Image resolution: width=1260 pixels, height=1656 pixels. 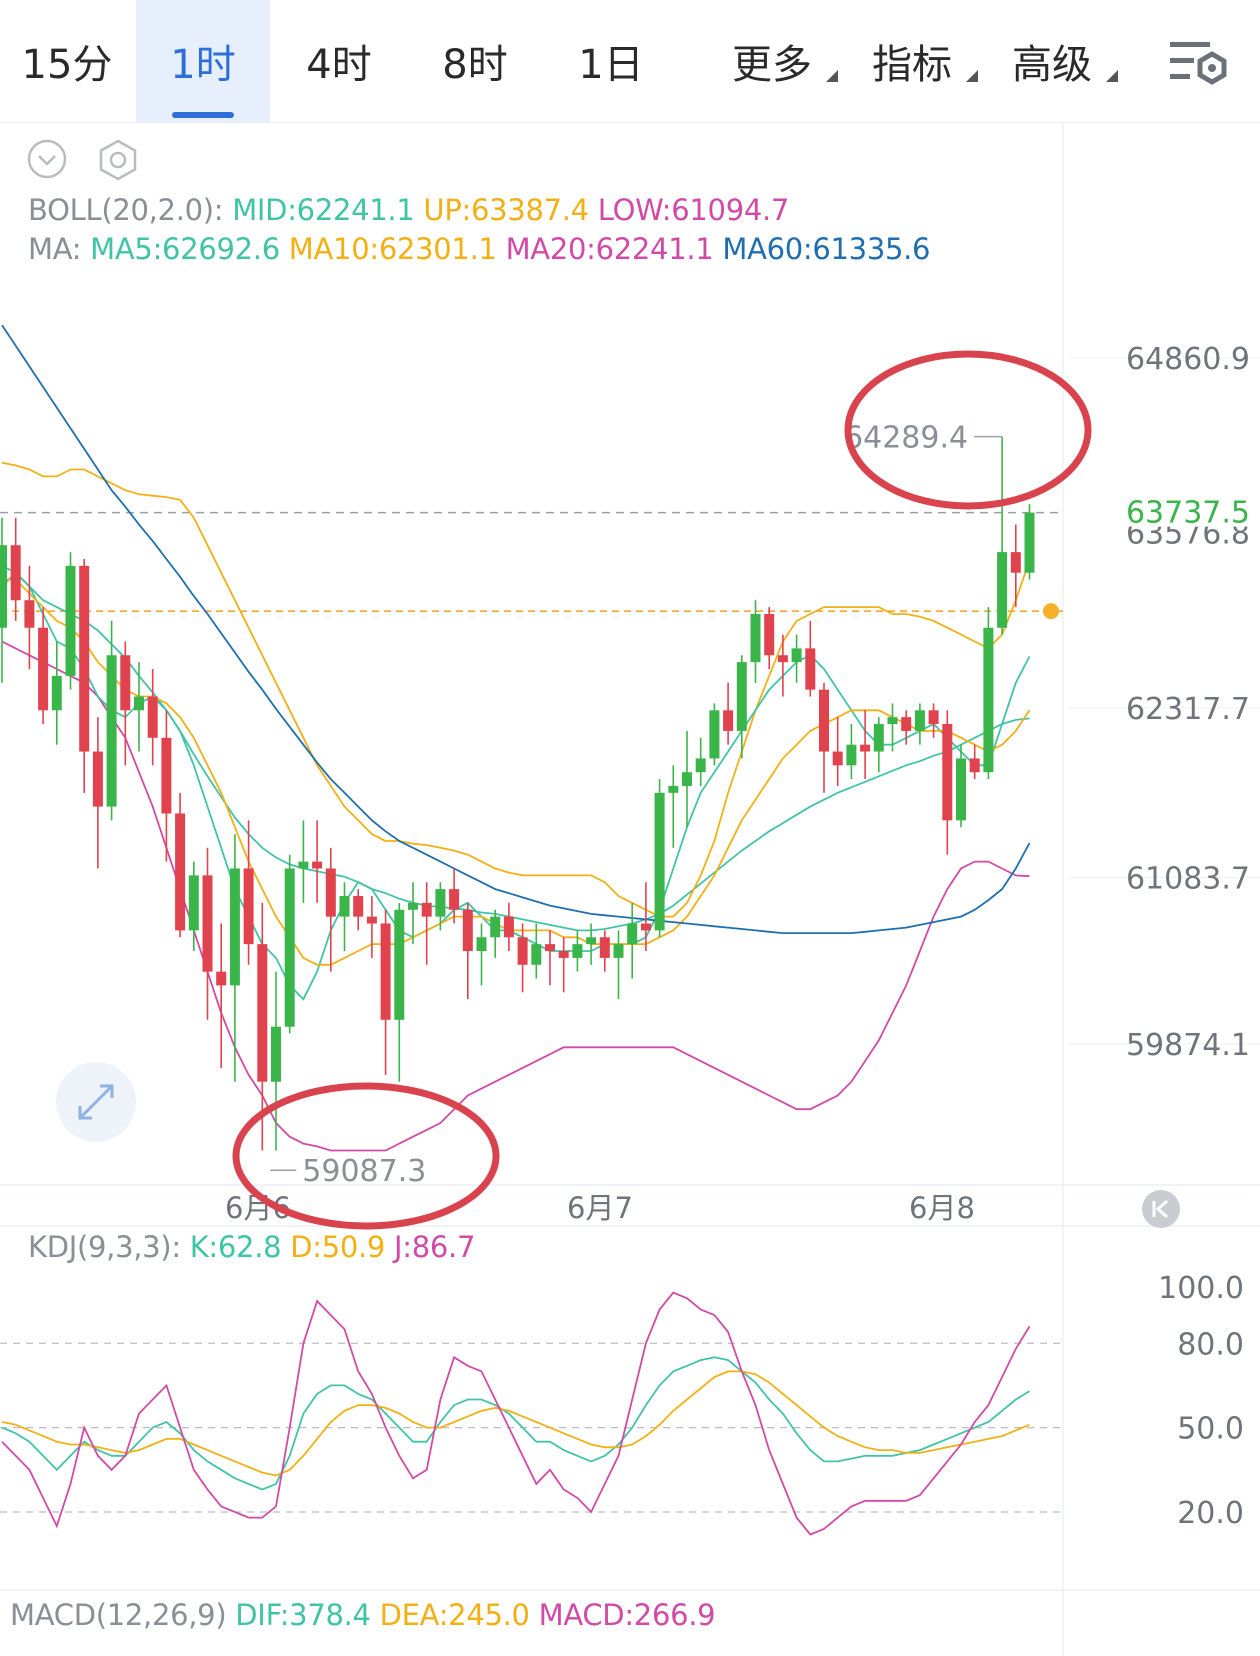 What do you see at coordinates (203, 65) in the screenshot?
I see `tab-1h-label: 1时` at bounding box center [203, 65].